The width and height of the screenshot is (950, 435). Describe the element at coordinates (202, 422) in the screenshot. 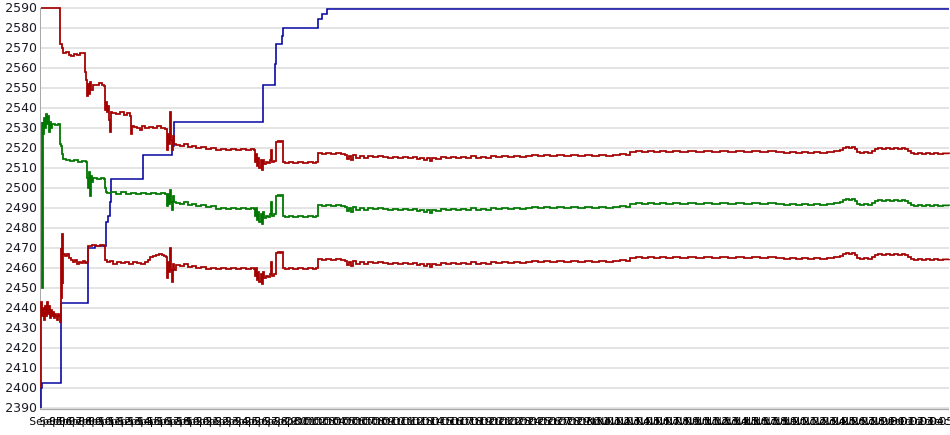

I see `x-axis-label: Sep21` at that location.